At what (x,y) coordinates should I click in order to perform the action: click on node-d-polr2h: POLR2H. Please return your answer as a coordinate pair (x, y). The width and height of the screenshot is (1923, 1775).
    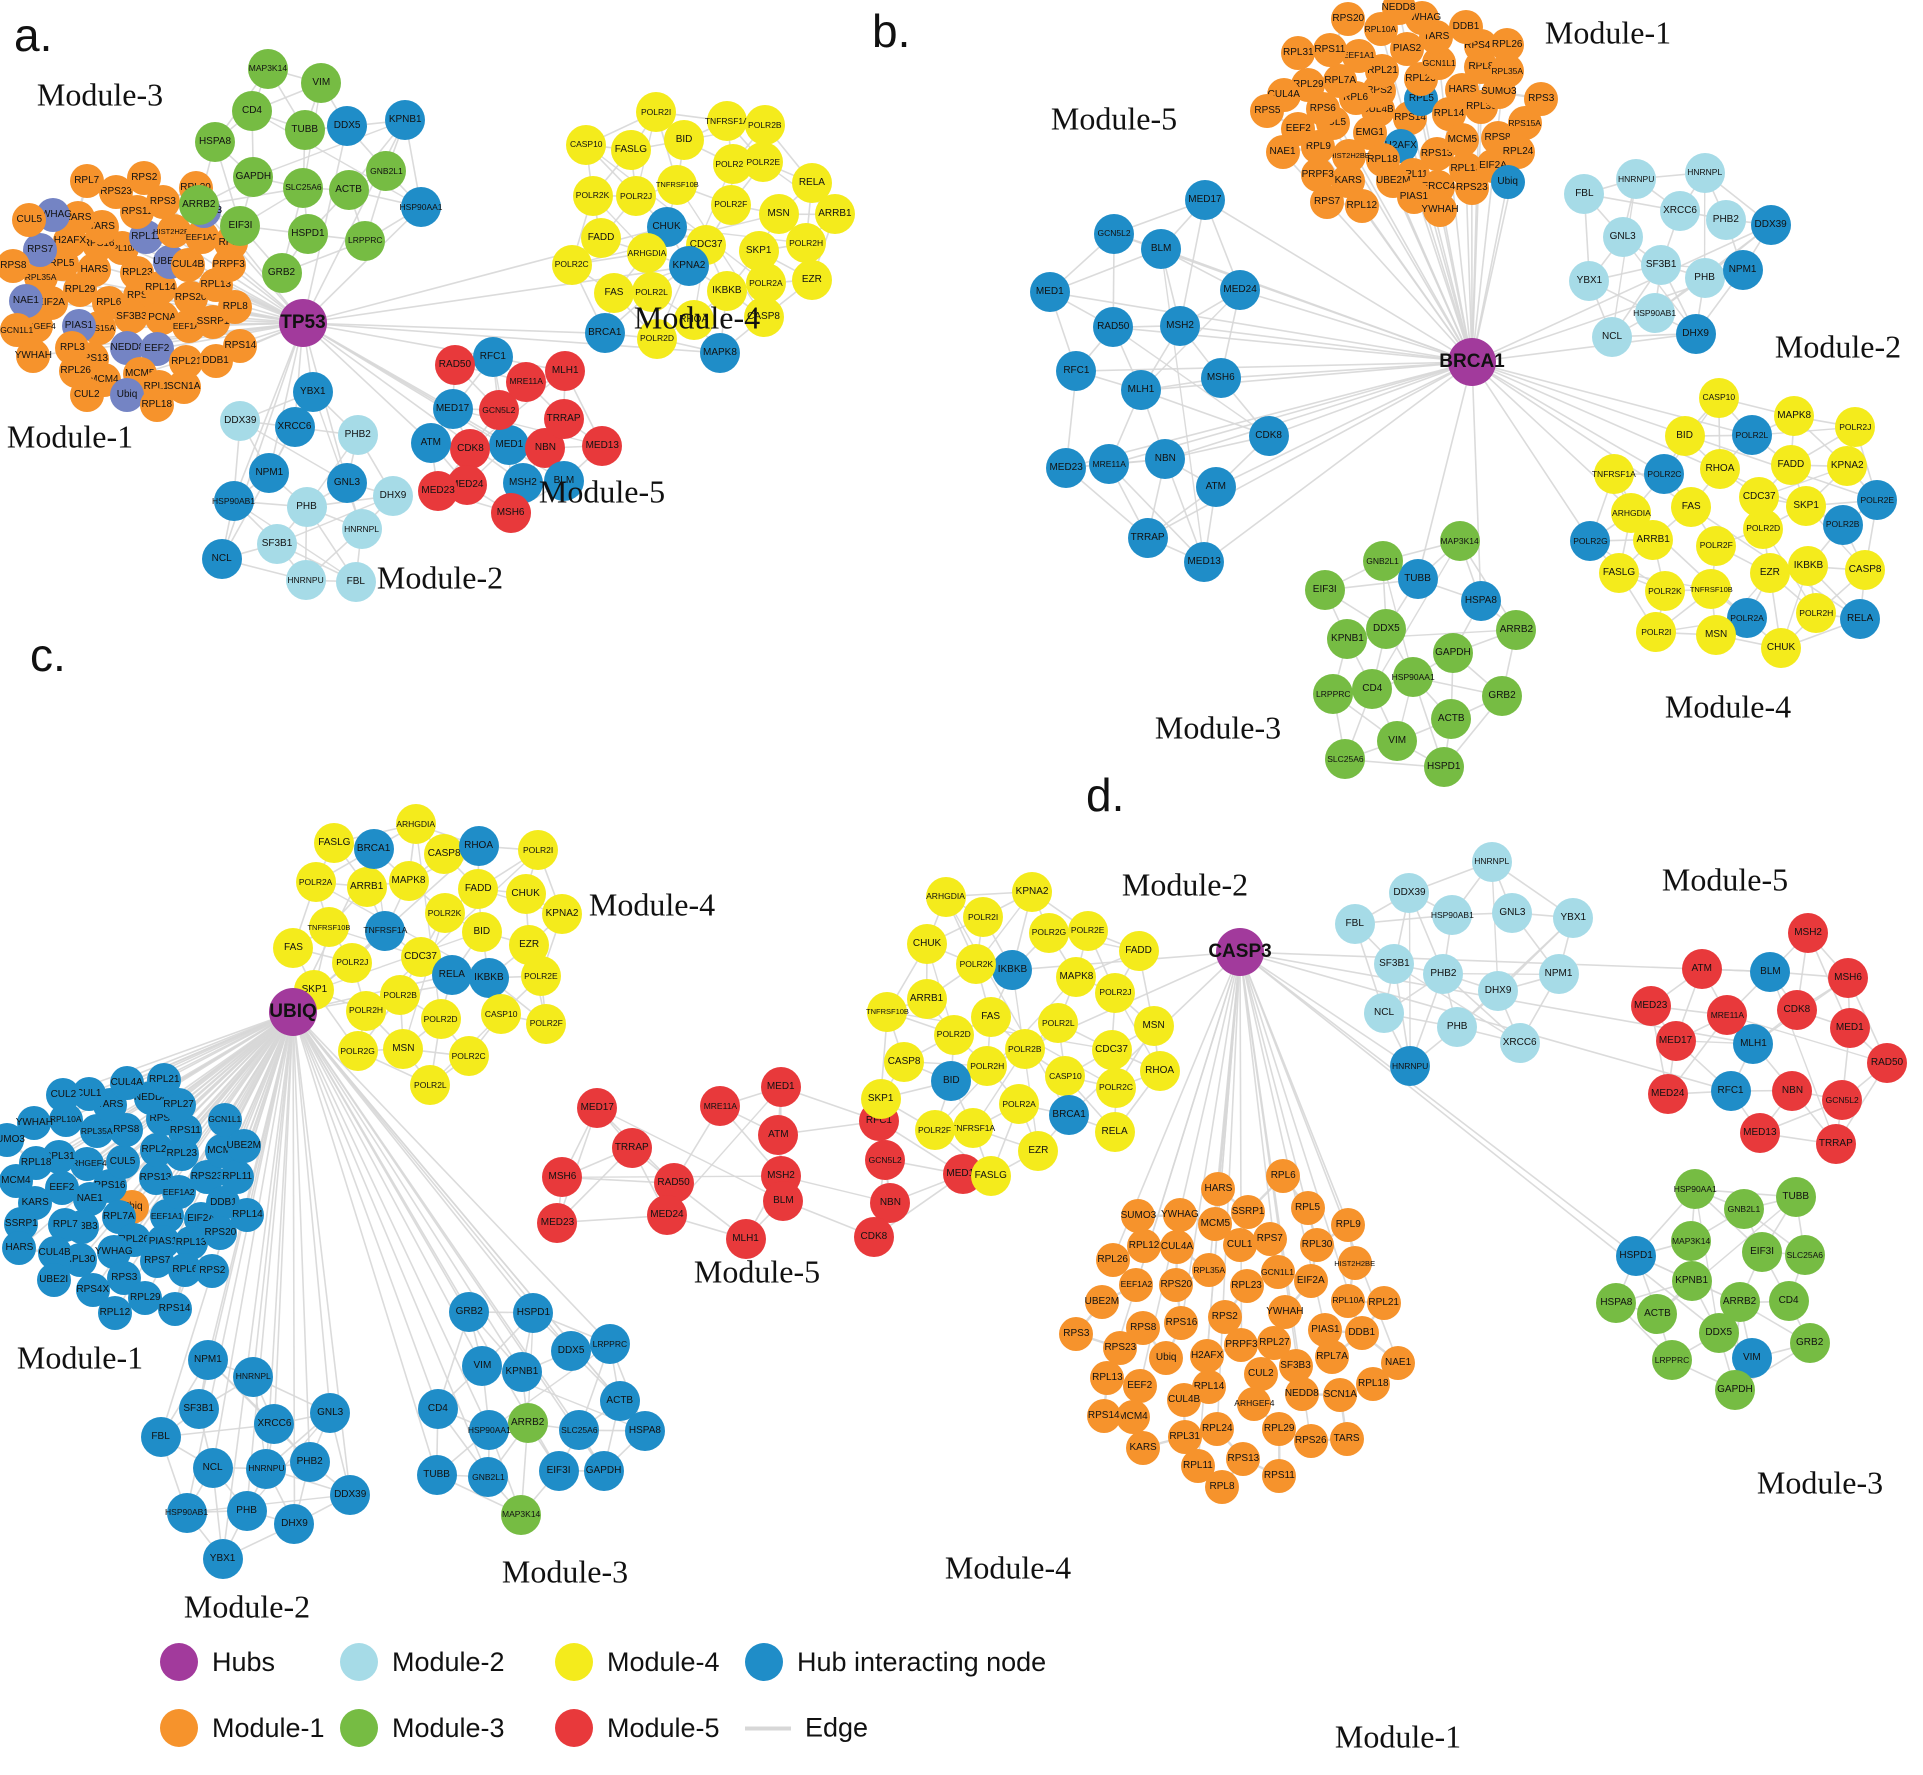
    Looking at the image, I should click on (987, 1065).